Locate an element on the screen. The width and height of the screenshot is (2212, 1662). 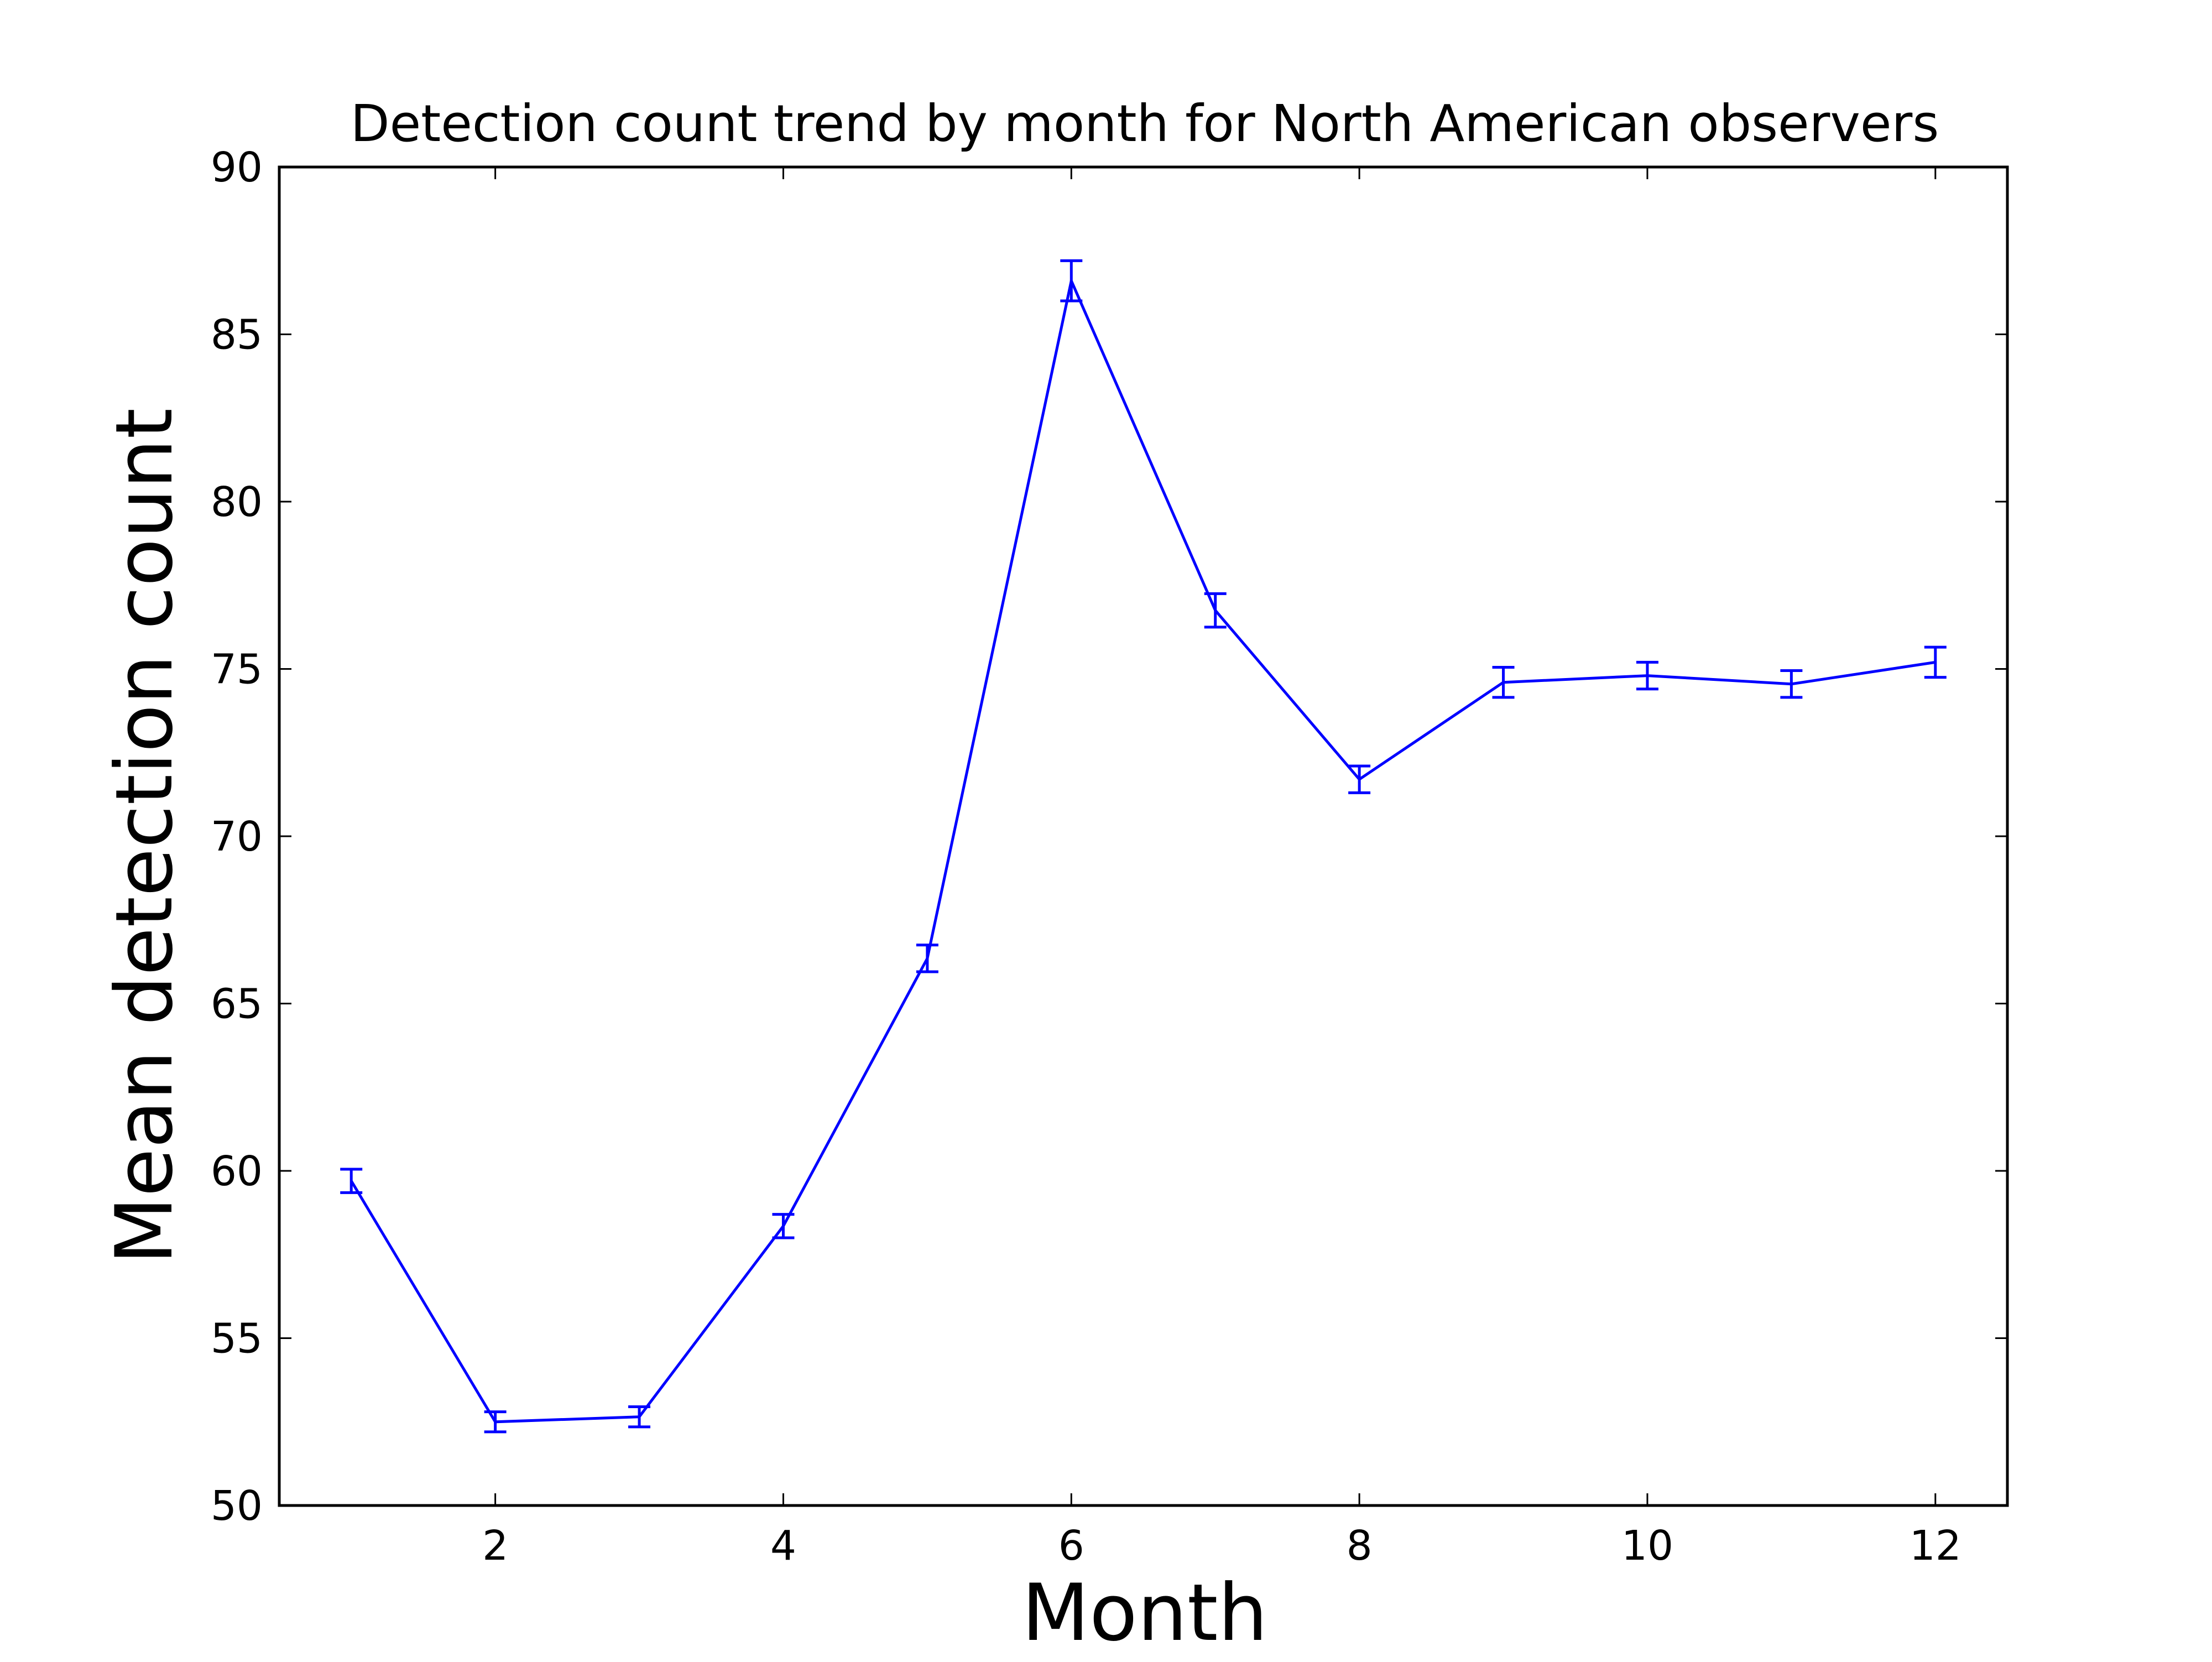
x-tick-label: 6 is located at coordinates (1071, 1546).